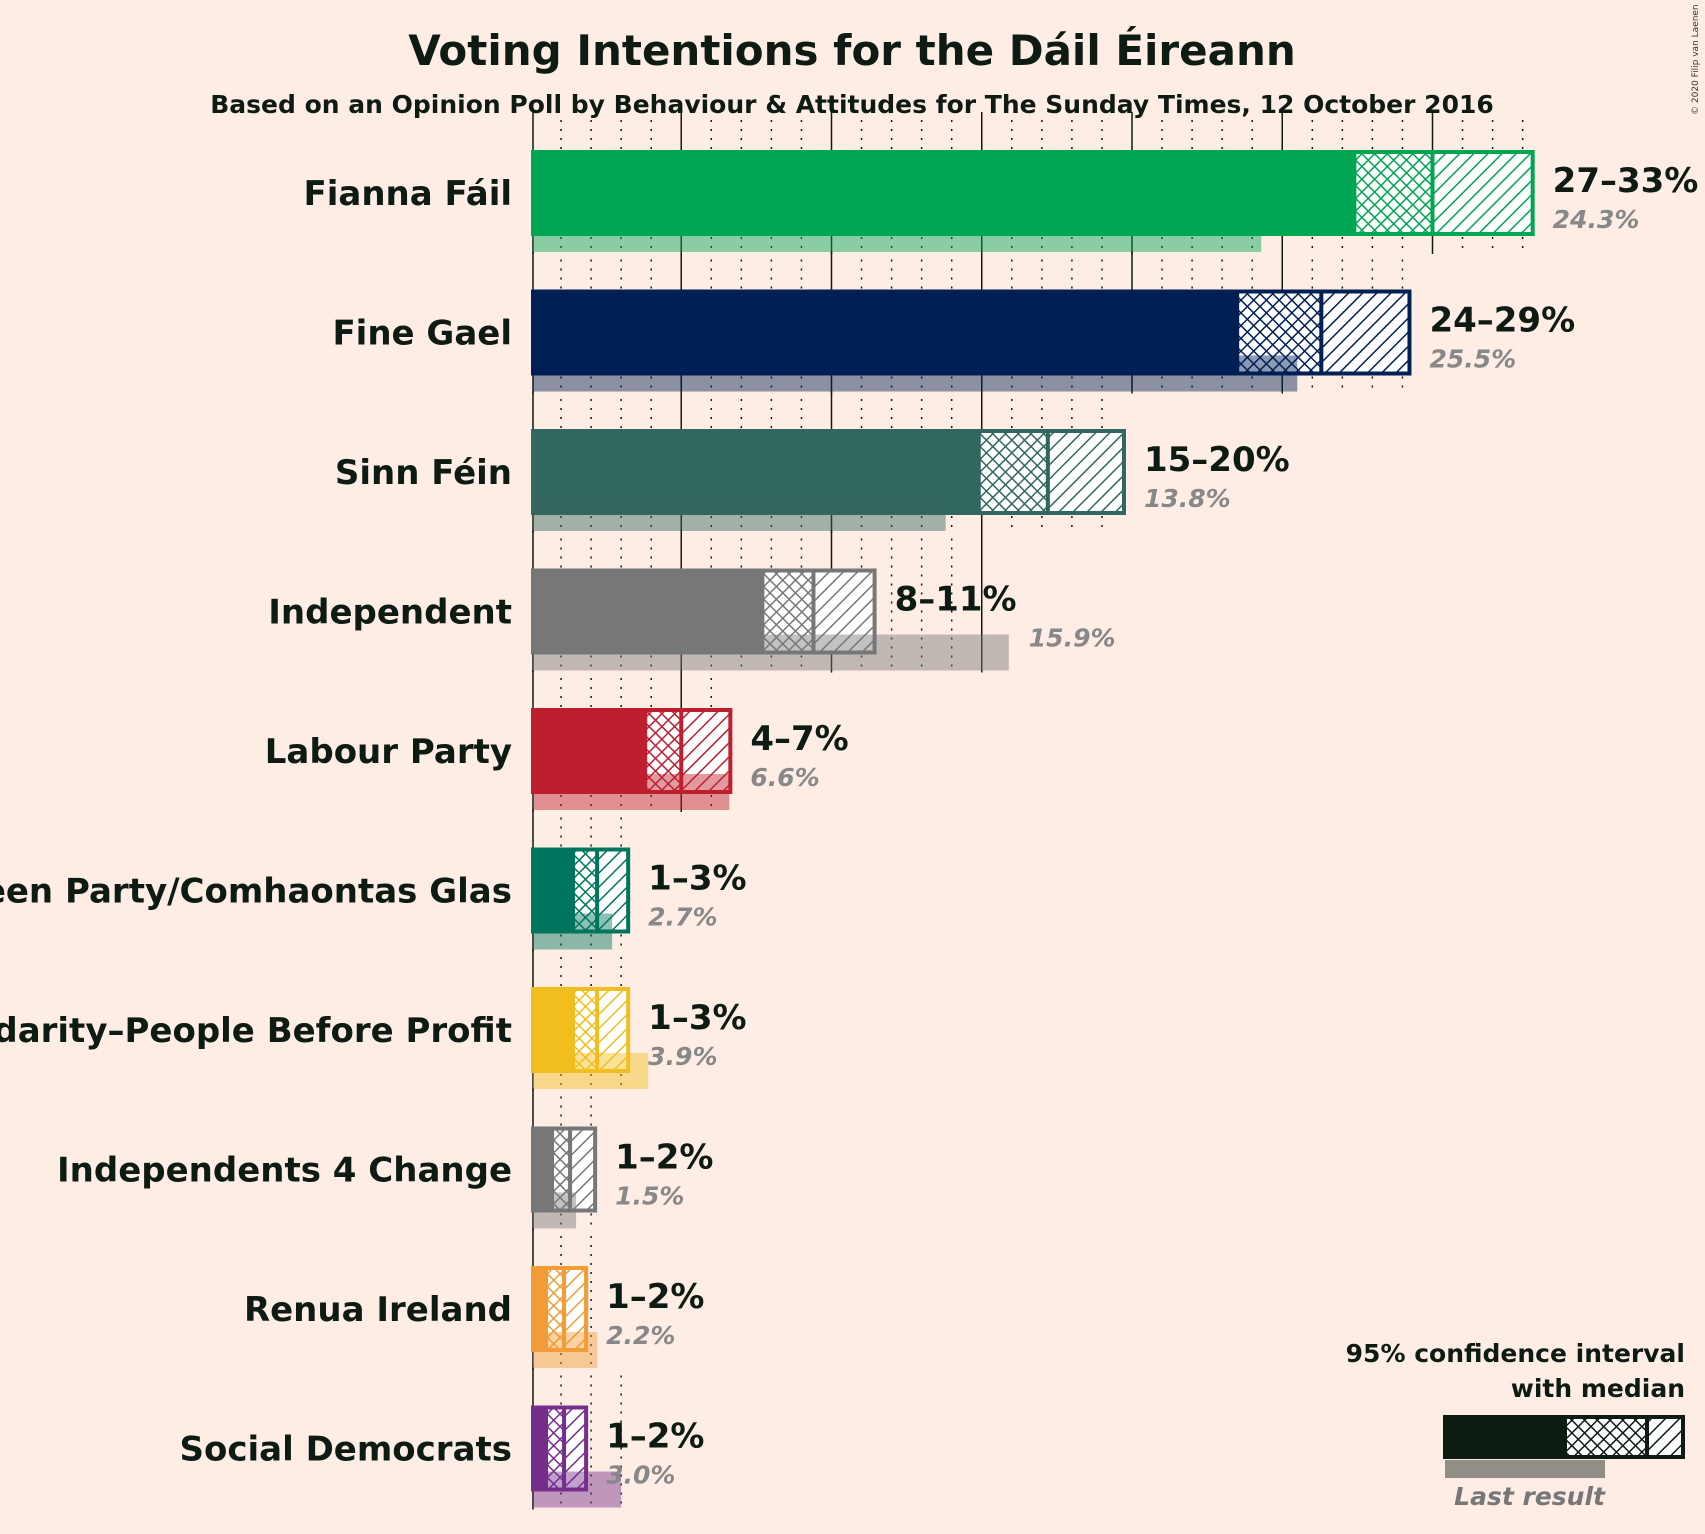  Describe the element at coordinates (682, 1056) in the screenshot. I see `last-result-label: 3.9%` at that location.